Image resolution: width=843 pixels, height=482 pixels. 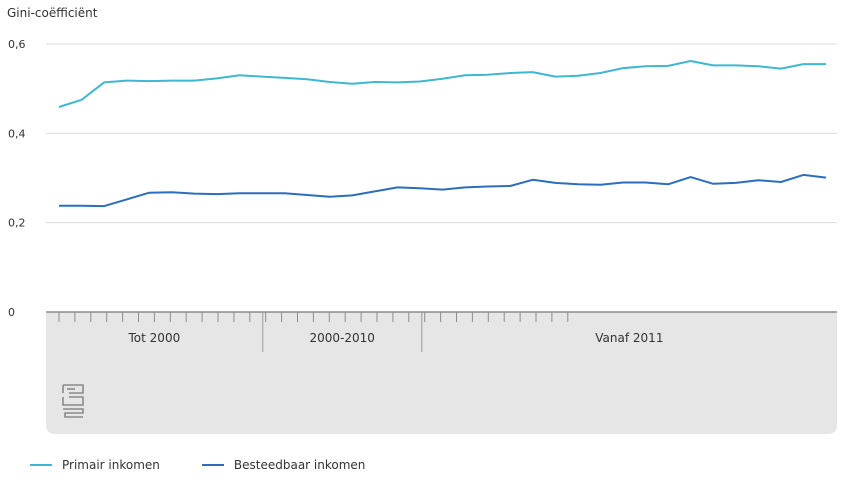 What do you see at coordinates (313, 317) in the screenshot?
I see `x-ticks` at bounding box center [313, 317].